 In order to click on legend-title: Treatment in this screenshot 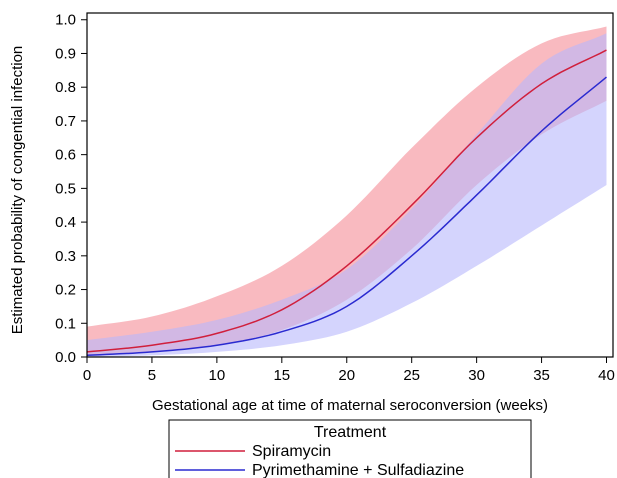, I will do `click(350, 432)`.